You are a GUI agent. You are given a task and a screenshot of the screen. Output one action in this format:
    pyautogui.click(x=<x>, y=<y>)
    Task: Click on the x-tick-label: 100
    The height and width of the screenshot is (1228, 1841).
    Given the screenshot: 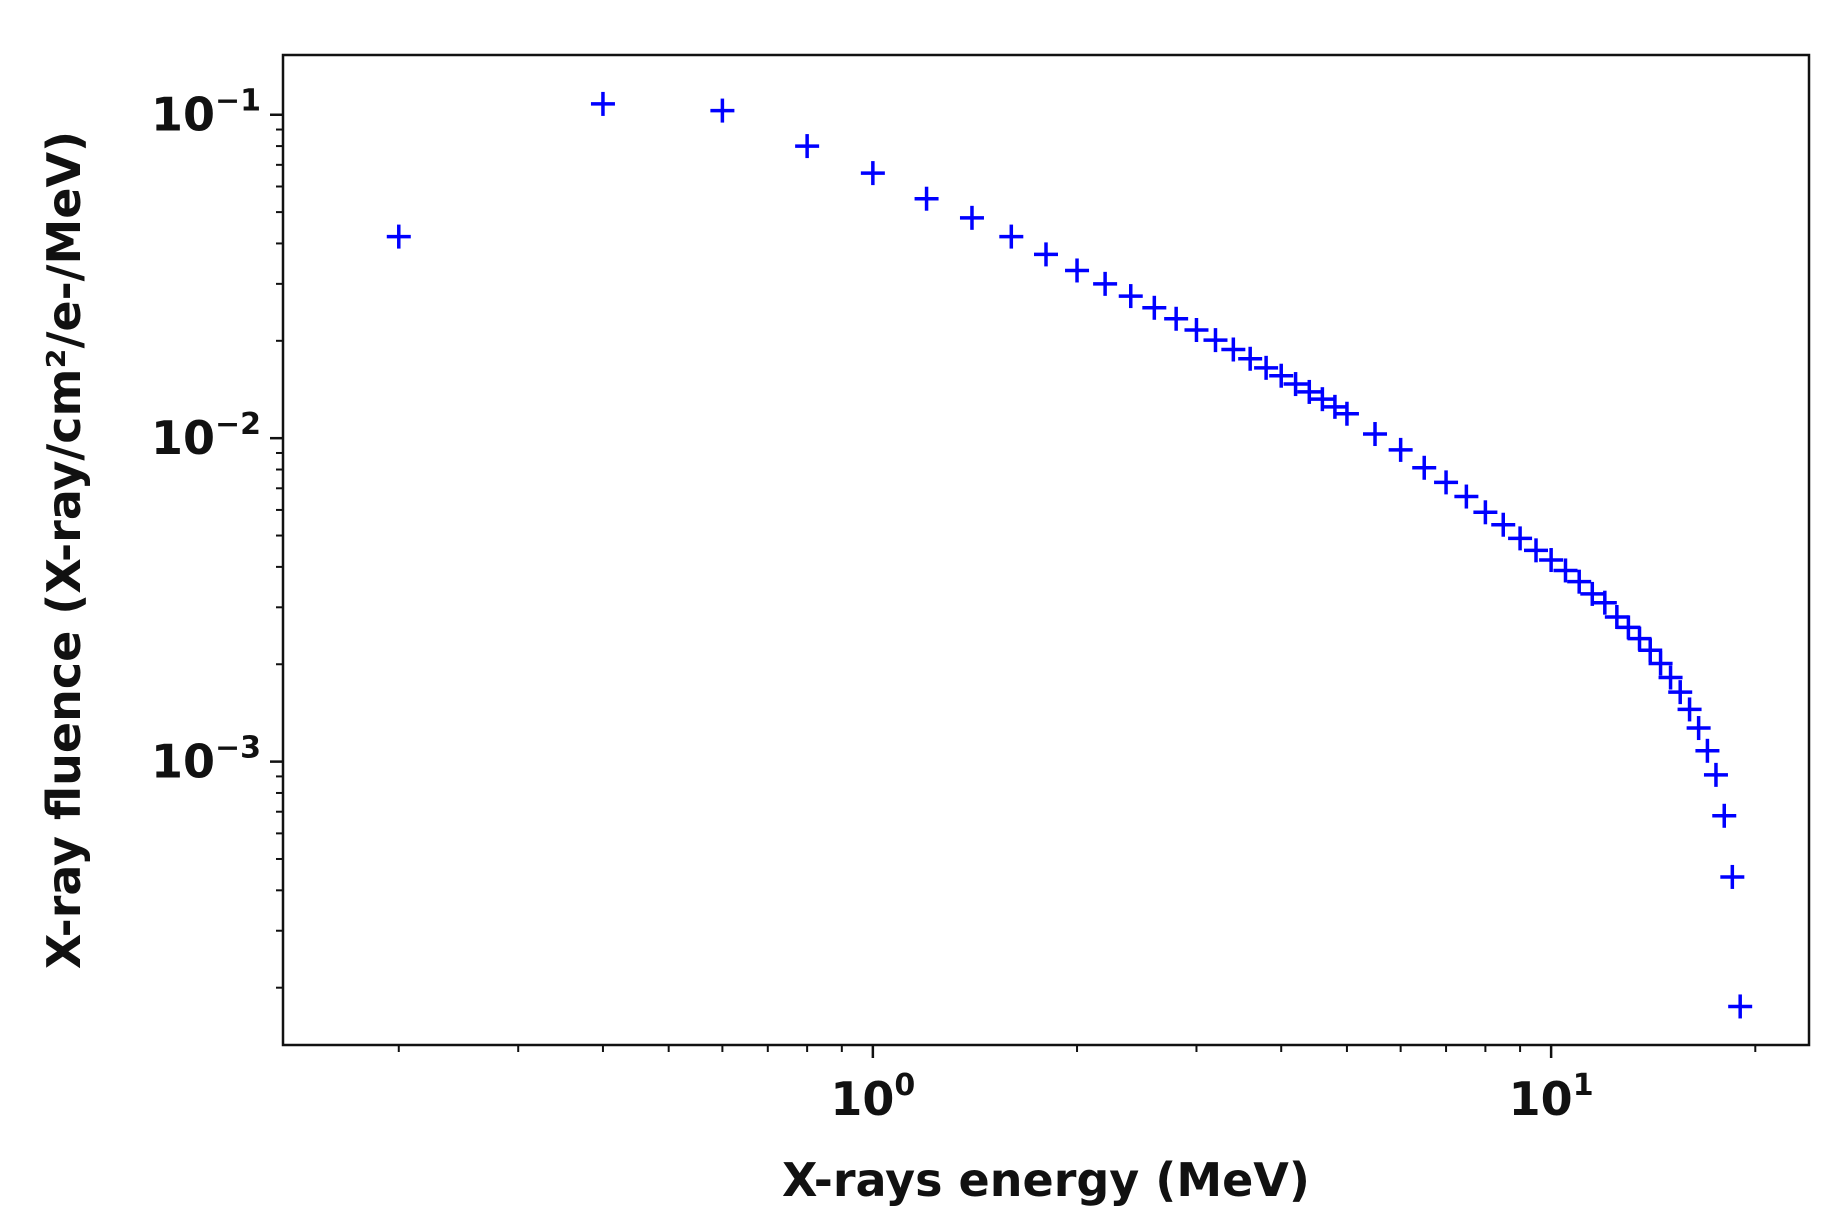 What is the action you would take?
    pyautogui.click(x=872, y=1097)
    